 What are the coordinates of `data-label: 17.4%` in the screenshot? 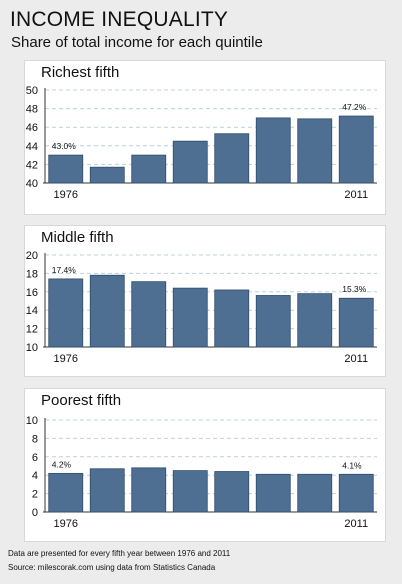 It's located at (64, 270).